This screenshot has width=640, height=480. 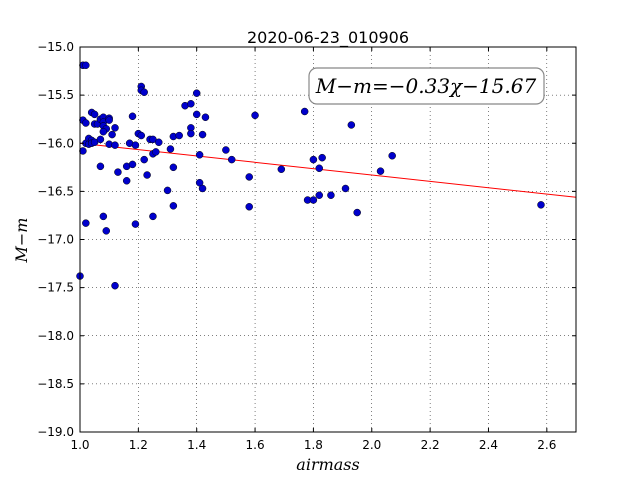 I want to click on x-tick-label: 2.2, so click(x=430, y=445).